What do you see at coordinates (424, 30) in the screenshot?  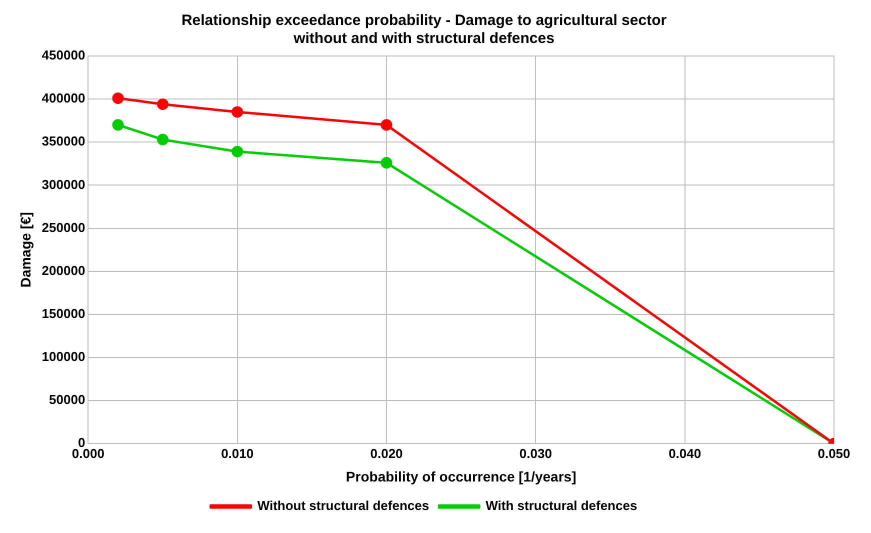 I see `chart-title: Relationship exceedance probability - Damage to agricultural sector without and with structural defences` at bounding box center [424, 30].